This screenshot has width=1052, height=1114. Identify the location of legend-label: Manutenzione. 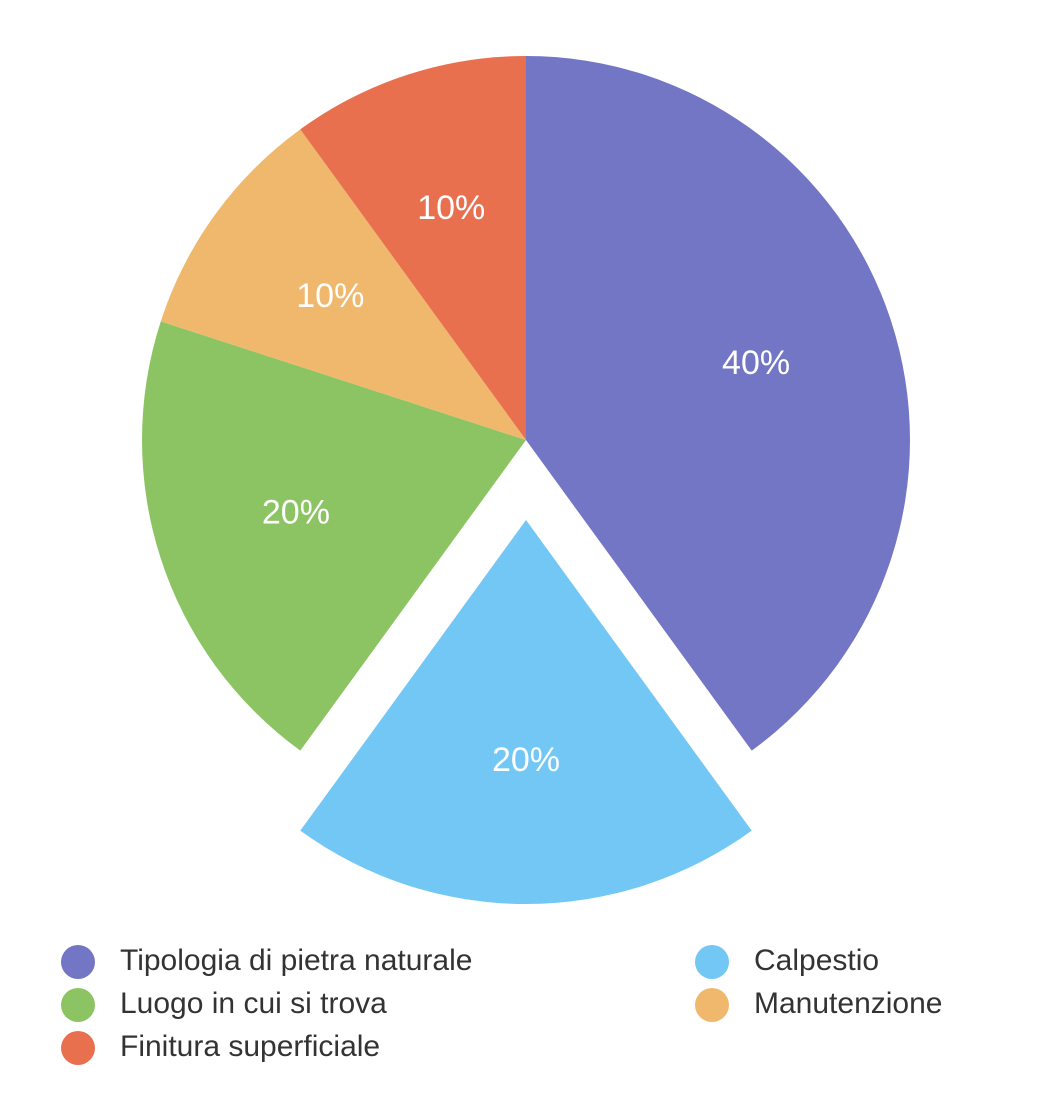
(848, 1003).